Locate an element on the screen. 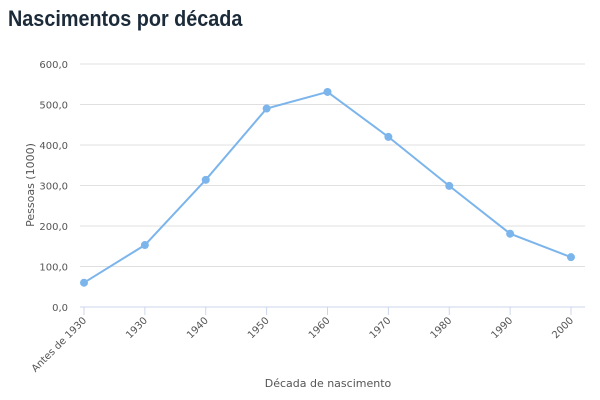 The image size is (600, 400). x-tick-label: 1960 is located at coordinates (320, 328).